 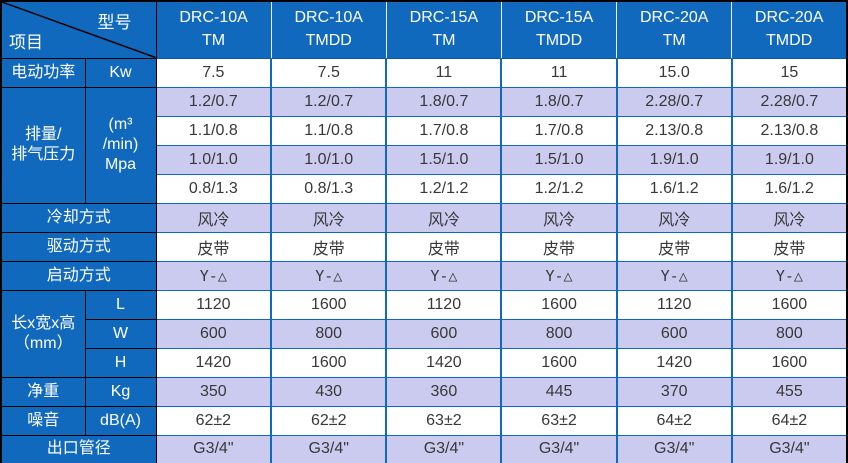 I want to click on dimension-row-w: W 600 800 600 800 600 800, so click(x=424, y=333).